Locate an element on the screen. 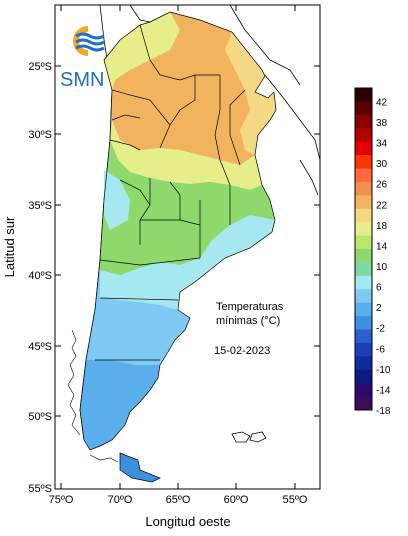 Image resolution: width=408 pixels, height=536 pixels. legend-label: -6 is located at coordinates (380, 349).